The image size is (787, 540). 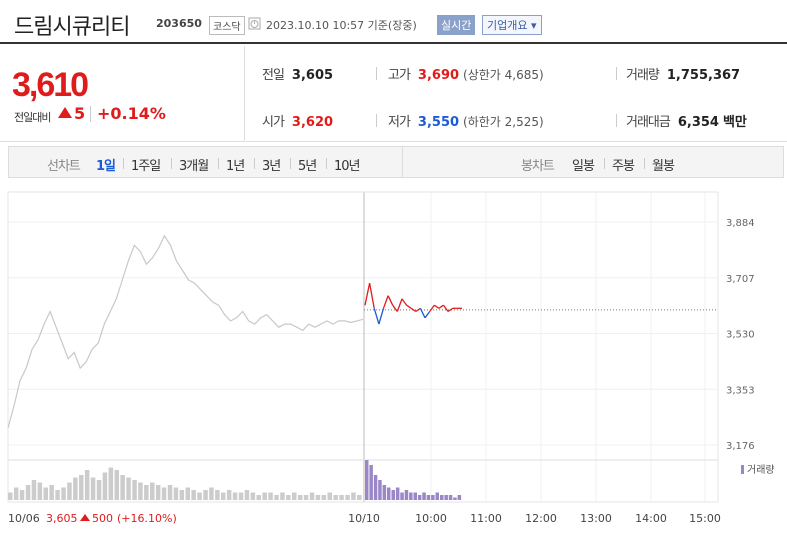 What do you see at coordinates (648, 122) in the screenshot?
I see `stat-label: 거래대금` at bounding box center [648, 122].